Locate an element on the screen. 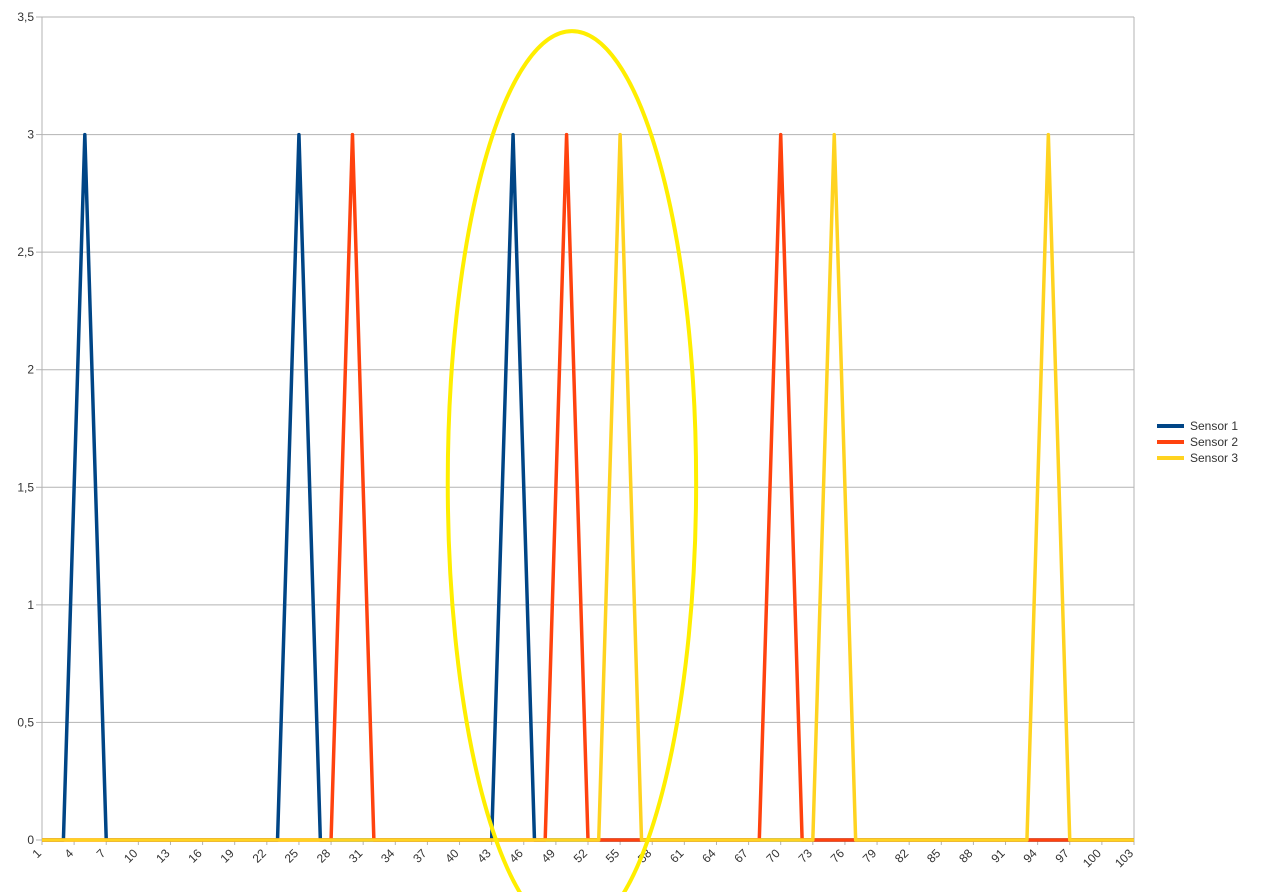  x-tick-label: 94 is located at coordinates (1030, 856).